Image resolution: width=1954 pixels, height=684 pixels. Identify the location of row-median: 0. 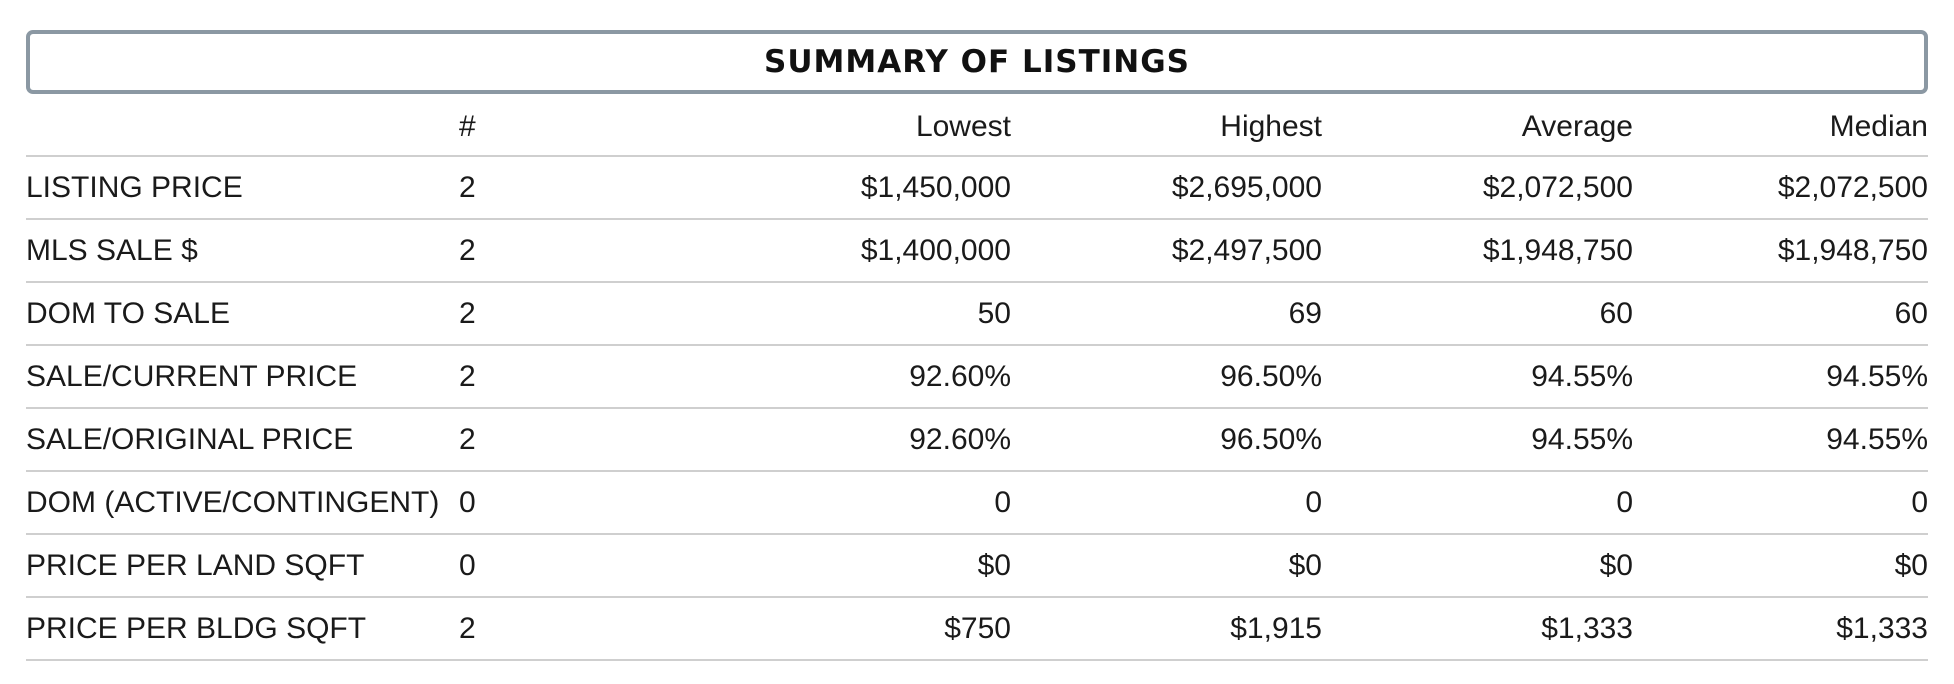
(1780, 503).